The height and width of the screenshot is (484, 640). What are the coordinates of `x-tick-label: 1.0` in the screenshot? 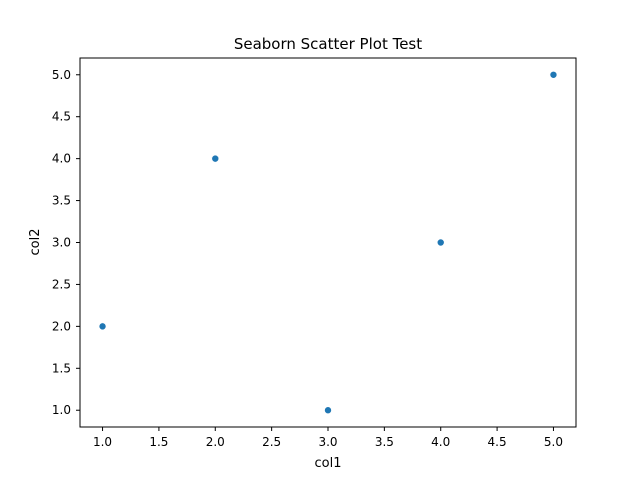 It's located at (102, 442).